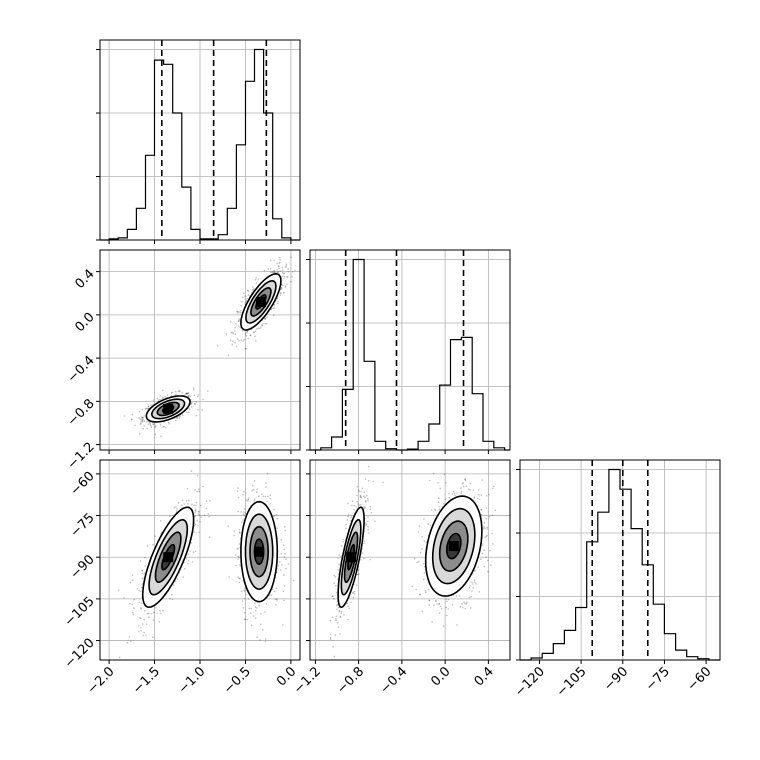 The image size is (760, 760). What do you see at coordinates (80, 612) in the screenshot?
I see `y-tick-label: −105` at bounding box center [80, 612].